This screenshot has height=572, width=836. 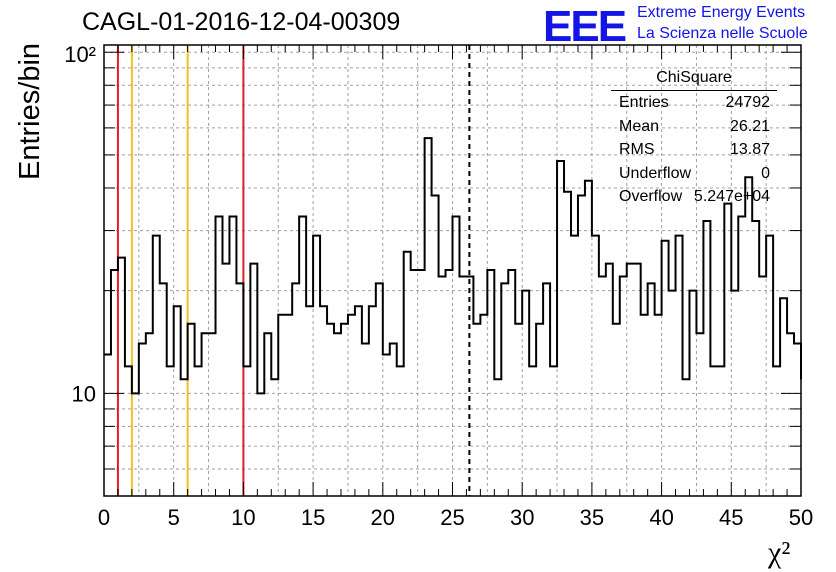 What do you see at coordinates (585, 26) in the screenshot?
I see `eee-logo-mark: EEE` at bounding box center [585, 26].